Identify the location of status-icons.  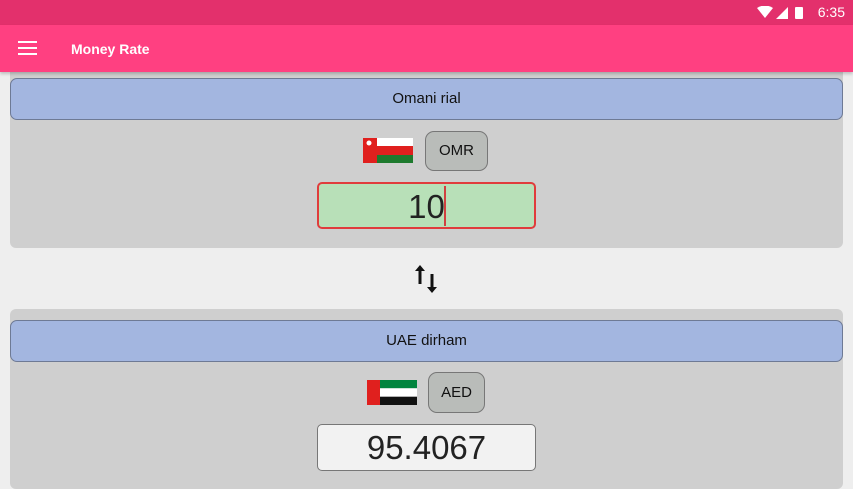
(780, 12).